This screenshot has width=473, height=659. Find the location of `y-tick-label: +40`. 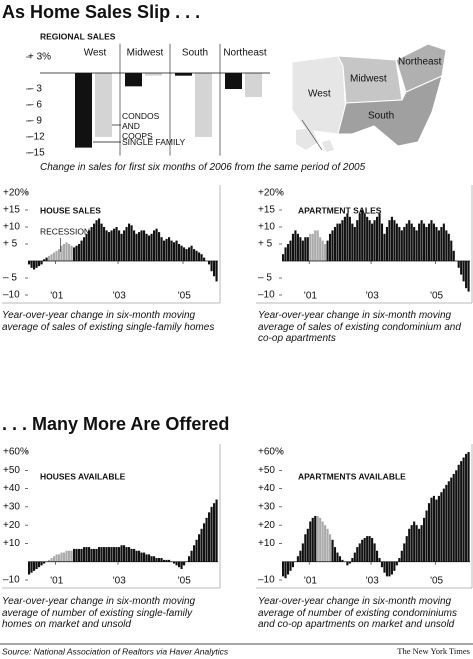

y-tick-label: +40 is located at coordinates (11, 488).